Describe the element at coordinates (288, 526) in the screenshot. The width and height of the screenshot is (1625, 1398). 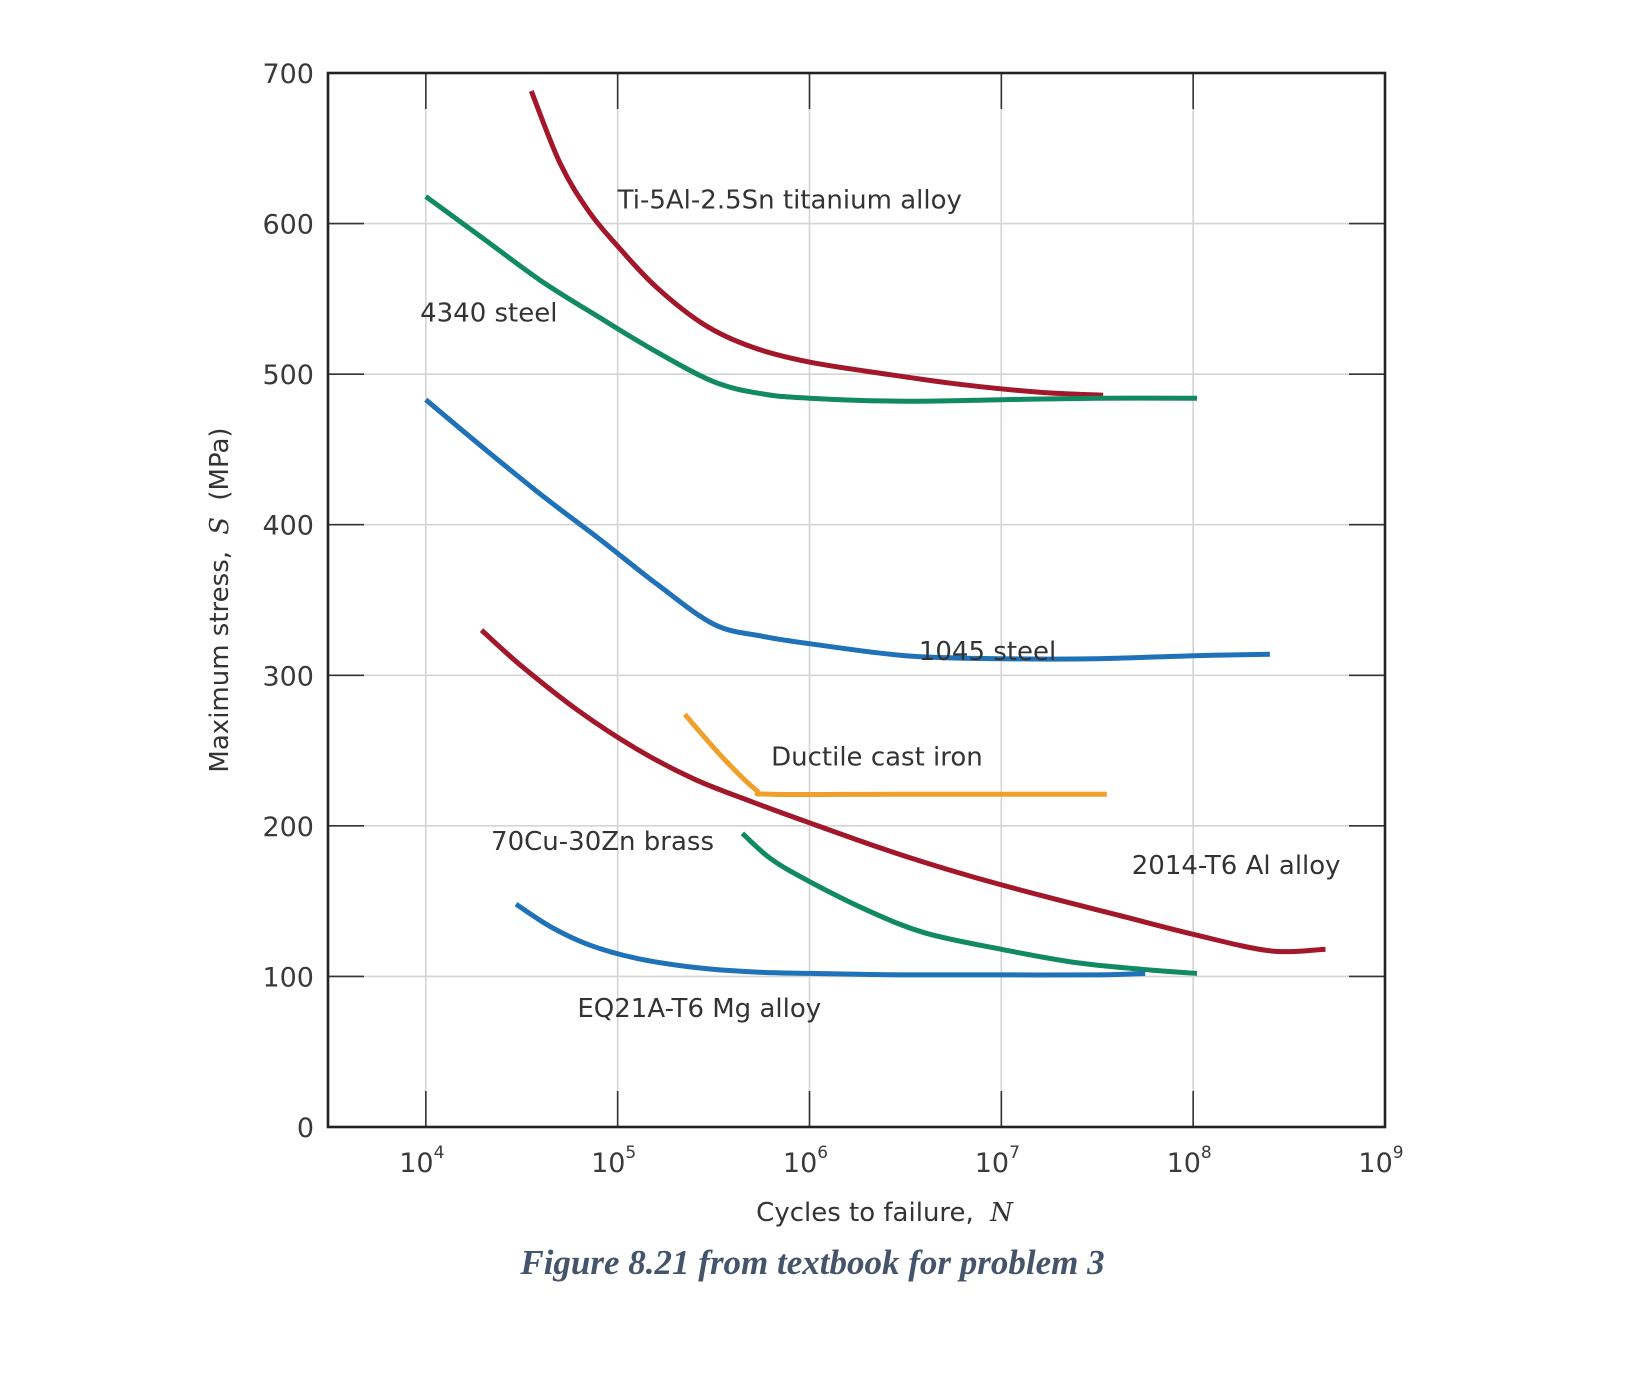
I see `y-tick-label: 400` at that location.